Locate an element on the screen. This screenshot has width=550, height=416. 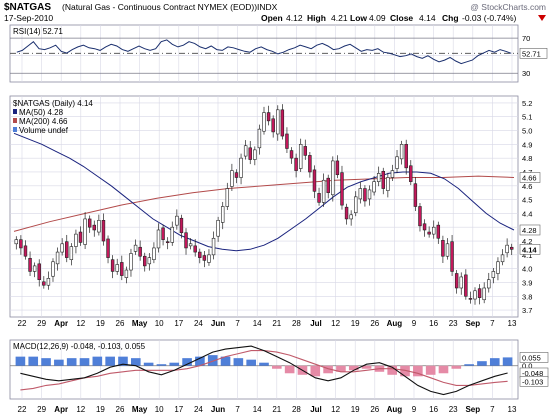
price-value-box is located at coordinates (530, 177).